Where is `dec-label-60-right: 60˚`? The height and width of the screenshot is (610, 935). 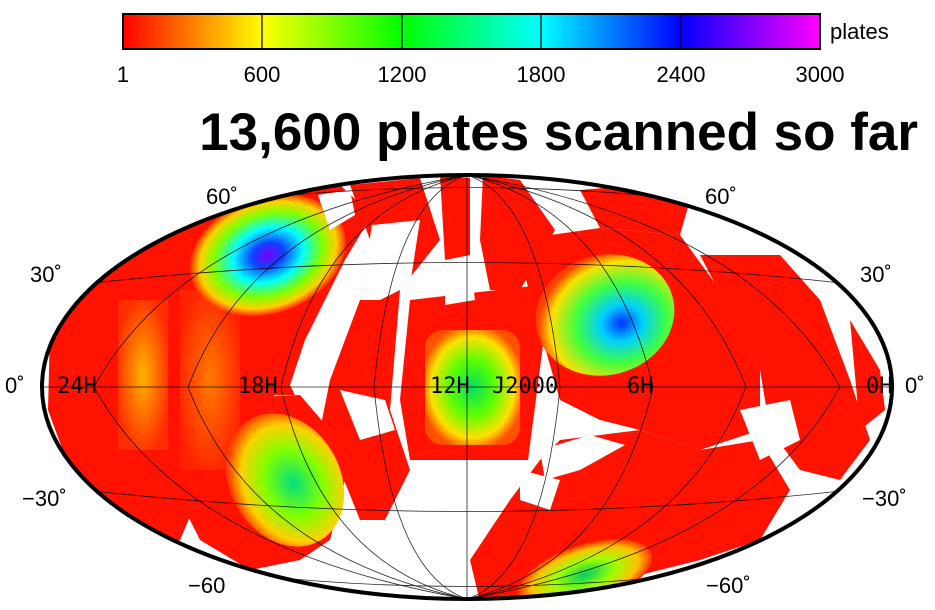 dec-label-60-right: 60˚ is located at coordinates (721, 196).